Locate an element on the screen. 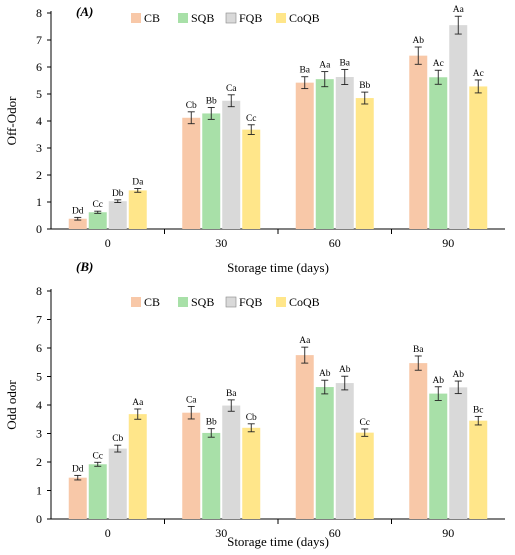 This screenshot has width=515, height=555. x-tick-label: 30 is located at coordinates (221, 533).